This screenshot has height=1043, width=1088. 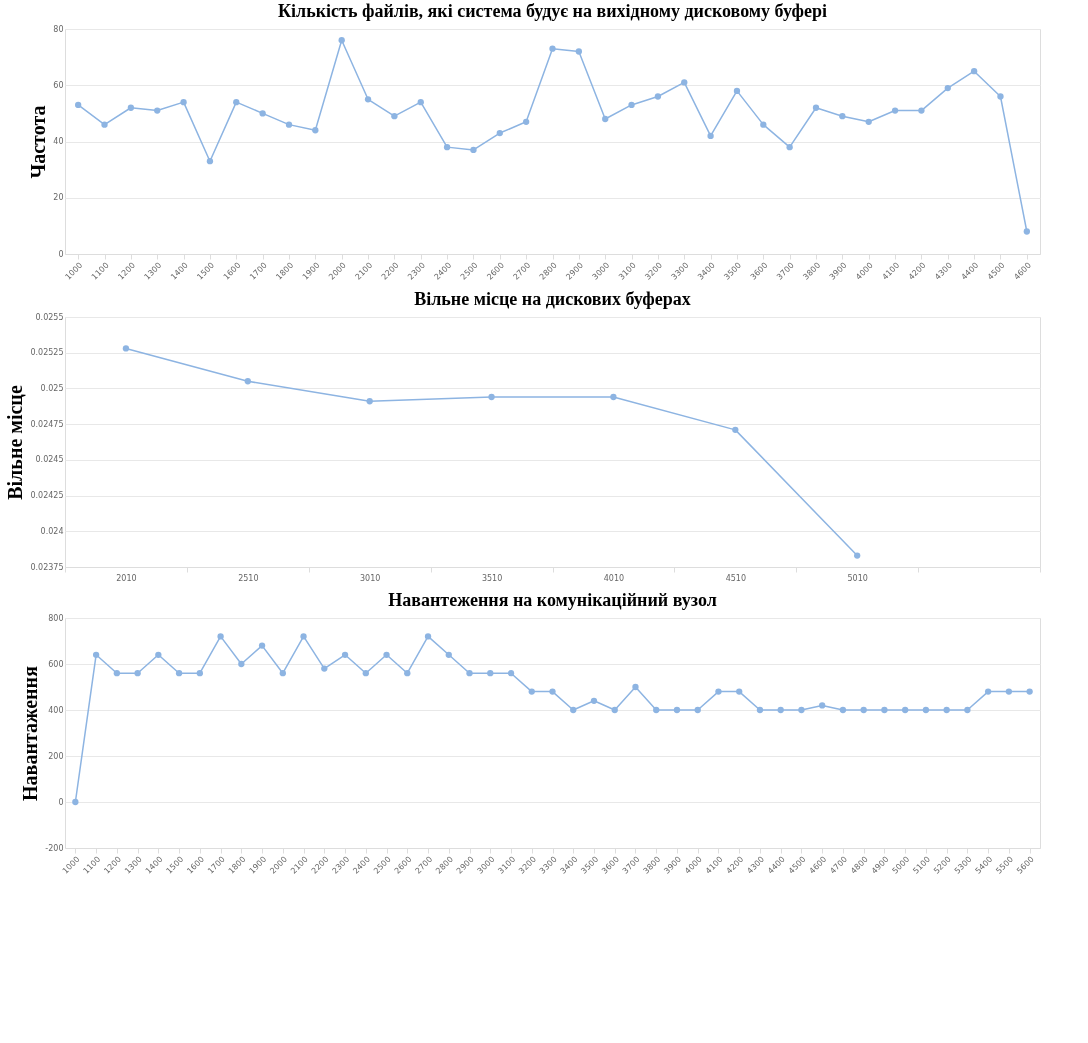 What do you see at coordinates (552, 11) in the screenshot?
I see `chart-title: Кількість файлів, які система будує на вихідному дисковому буфері` at bounding box center [552, 11].